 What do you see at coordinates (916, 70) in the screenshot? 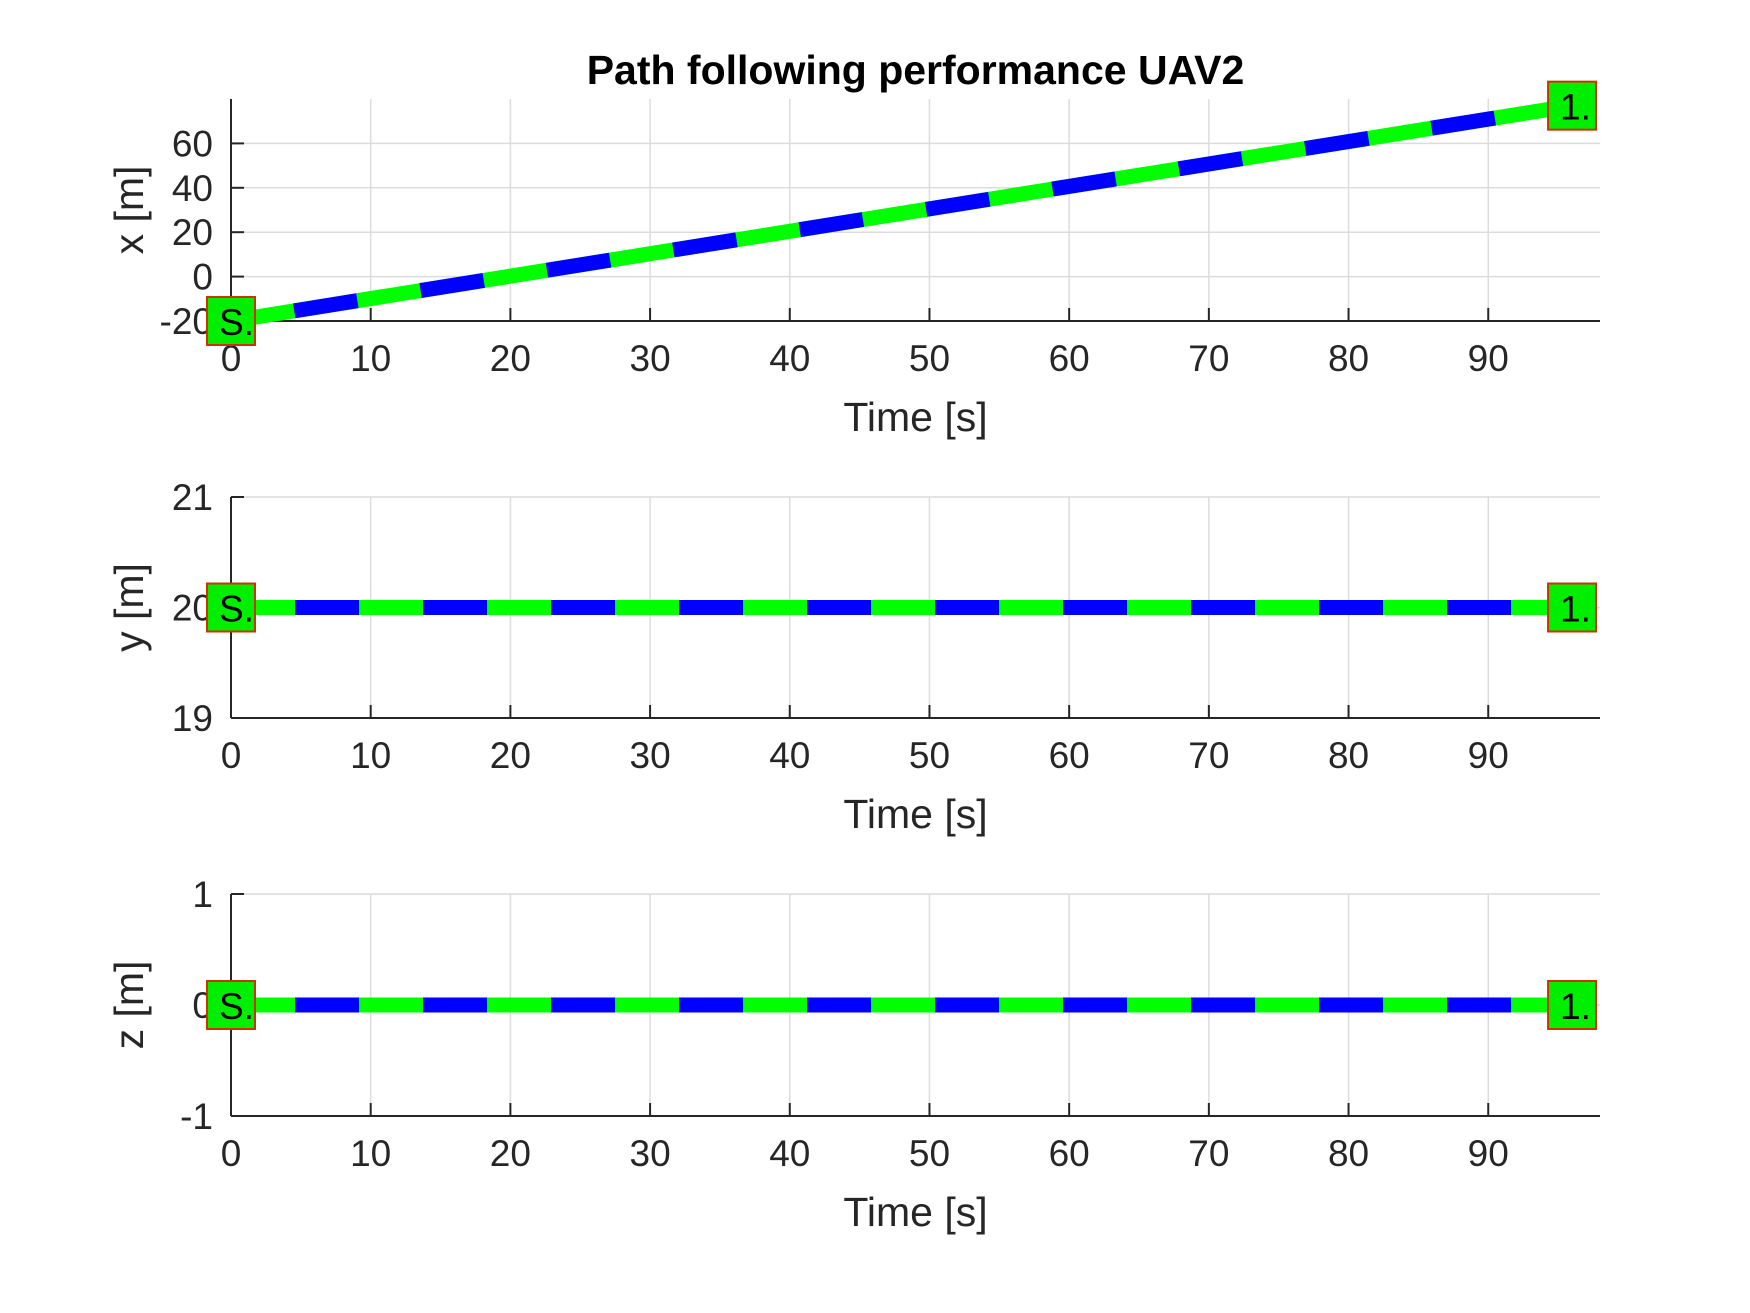
I see `chart-title: Path following performance UAV2` at bounding box center [916, 70].